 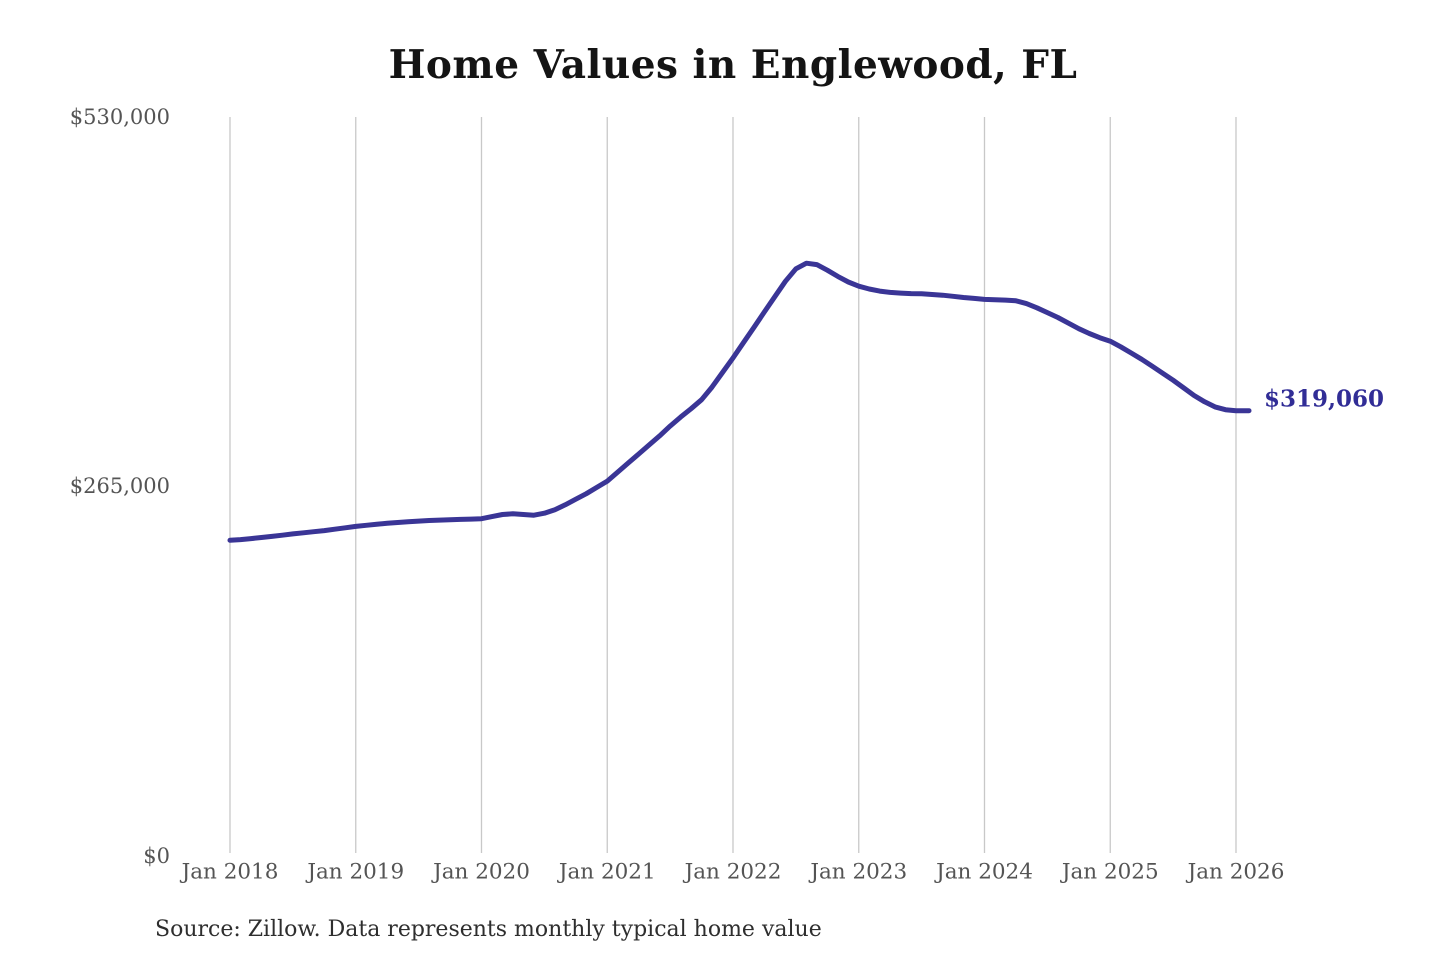 What do you see at coordinates (1324, 399) in the screenshot?
I see `latest-value-label: $319,060` at bounding box center [1324, 399].